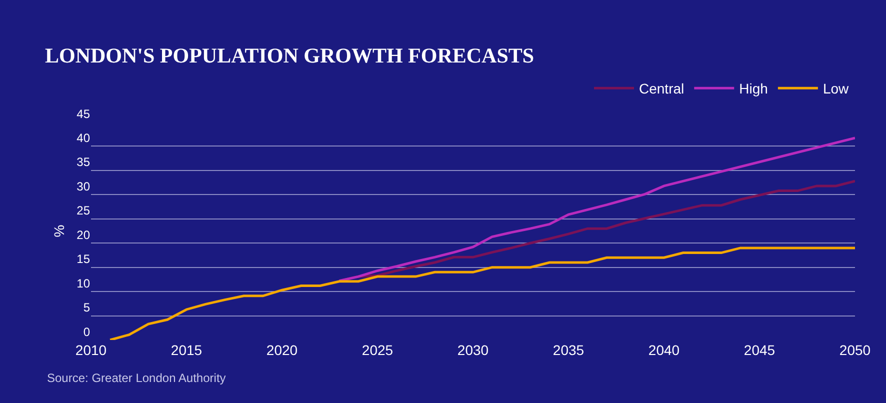 This screenshot has height=403, width=886. What do you see at coordinates (83, 259) in the screenshot?
I see `y-tick-label: 15` at bounding box center [83, 259].